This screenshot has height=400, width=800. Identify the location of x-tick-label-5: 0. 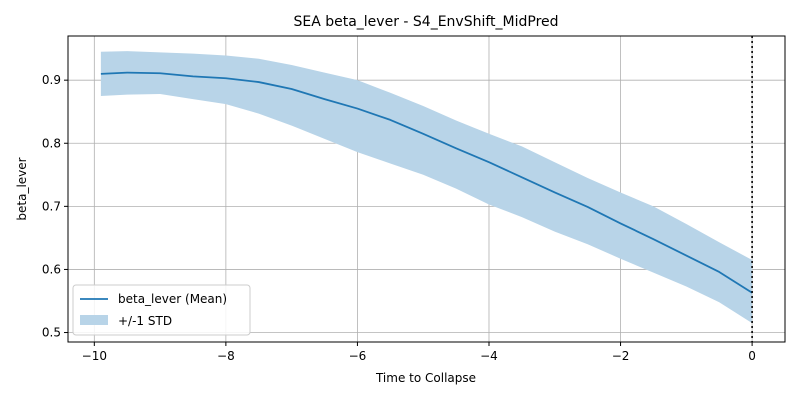
(752, 356).